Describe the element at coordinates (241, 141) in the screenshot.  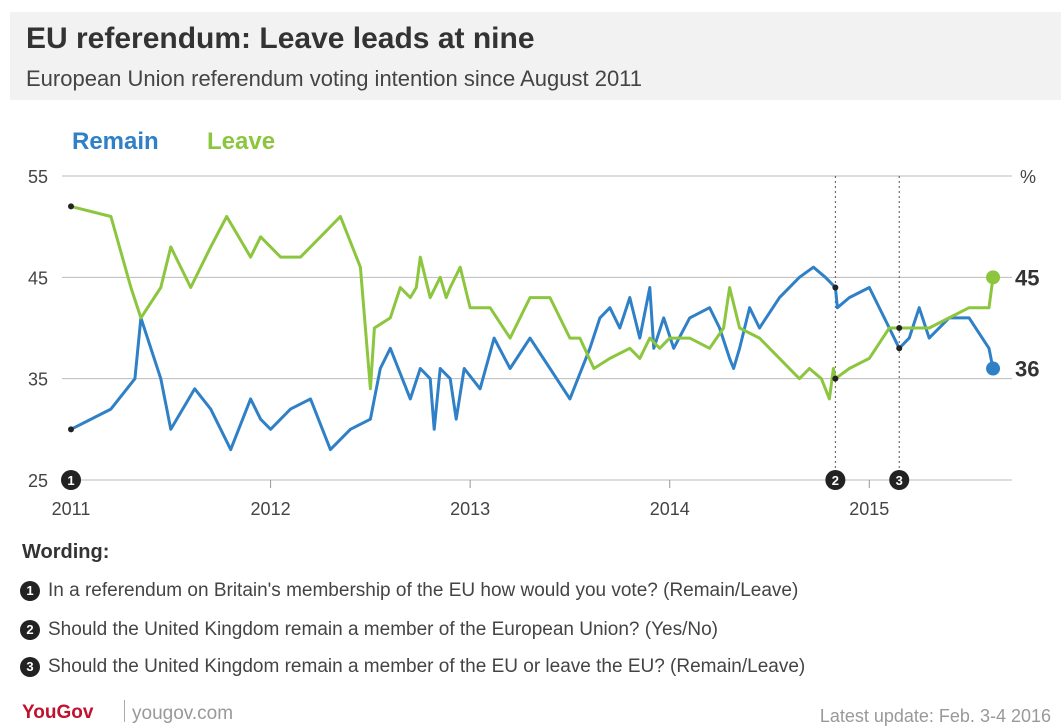
I see `legend-leave: Leave` at that location.